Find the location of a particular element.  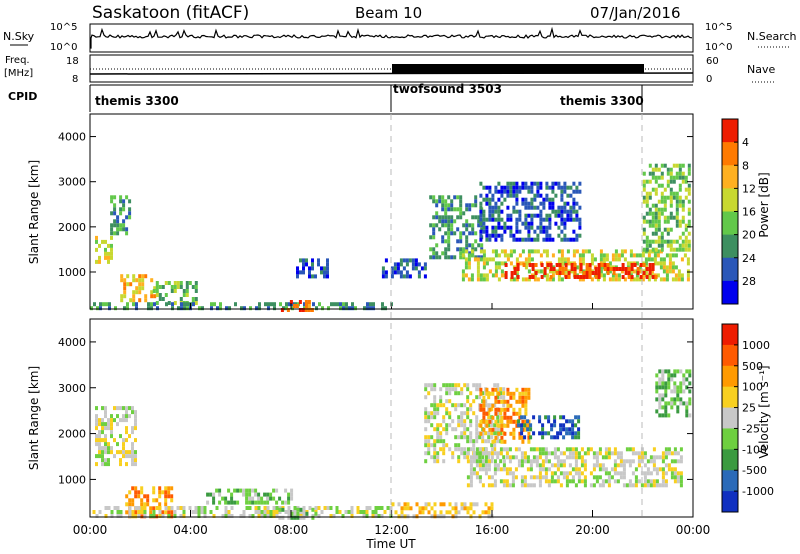

power-ylabel: Slant Range [km] is located at coordinates (34, 212).